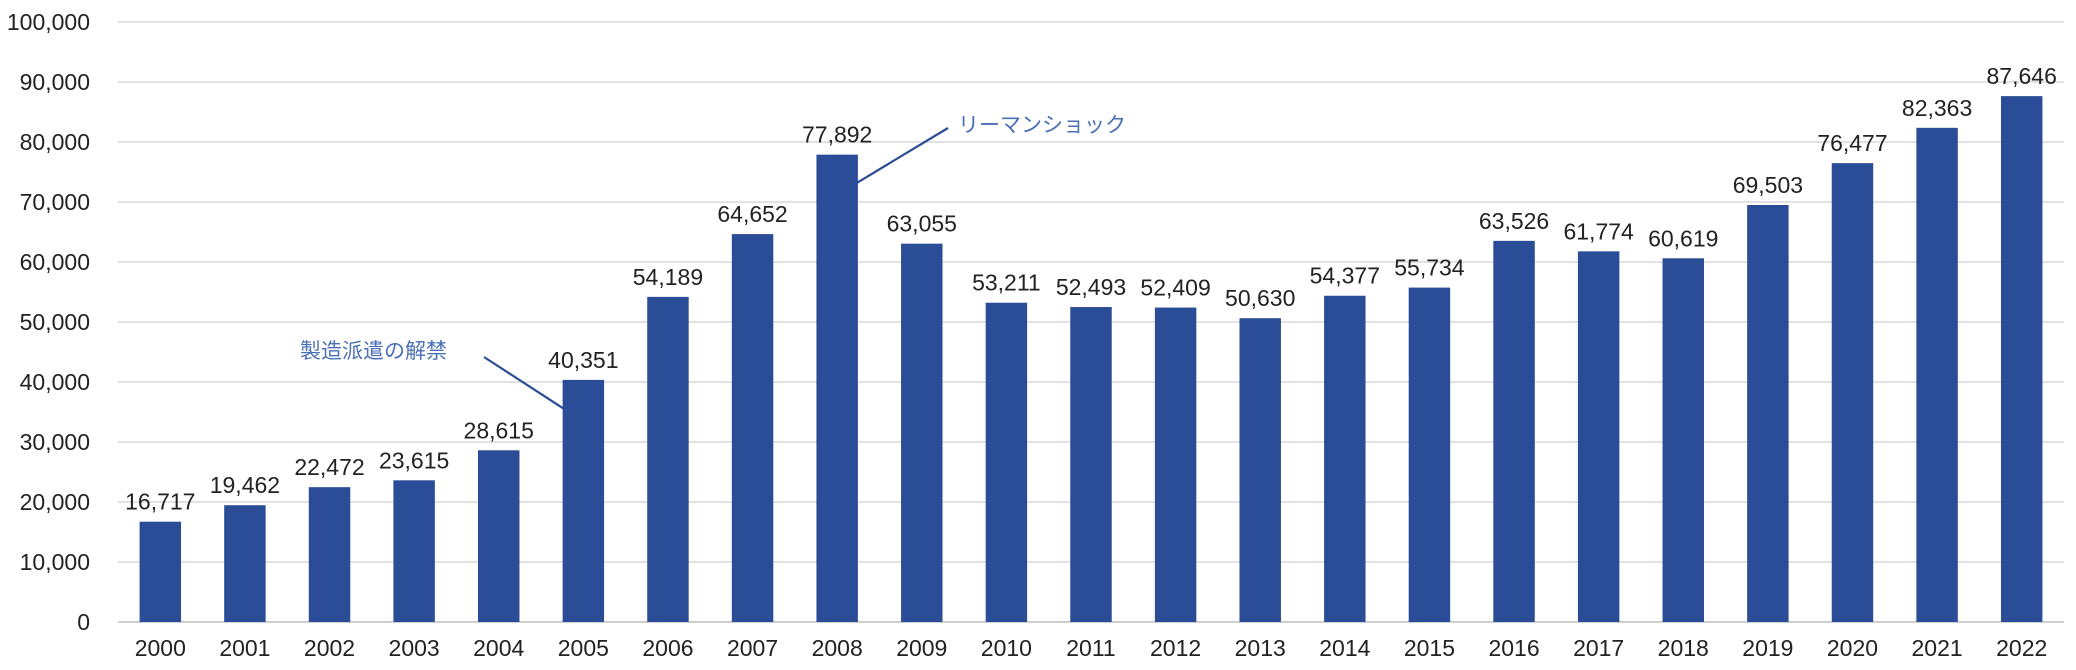 The image size is (2076, 670). Describe the element at coordinates (1598, 648) in the screenshot. I see `x-tick-label: 2017` at that location.